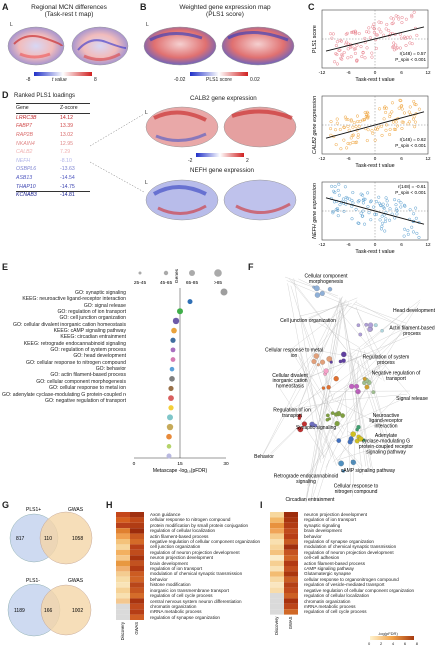 Image resolution: width=439 pixels, height=660 pixels. What do you see at coordinates (77, 539) in the screenshot?
I see `venn1-right: 1058` at bounding box center [77, 539].